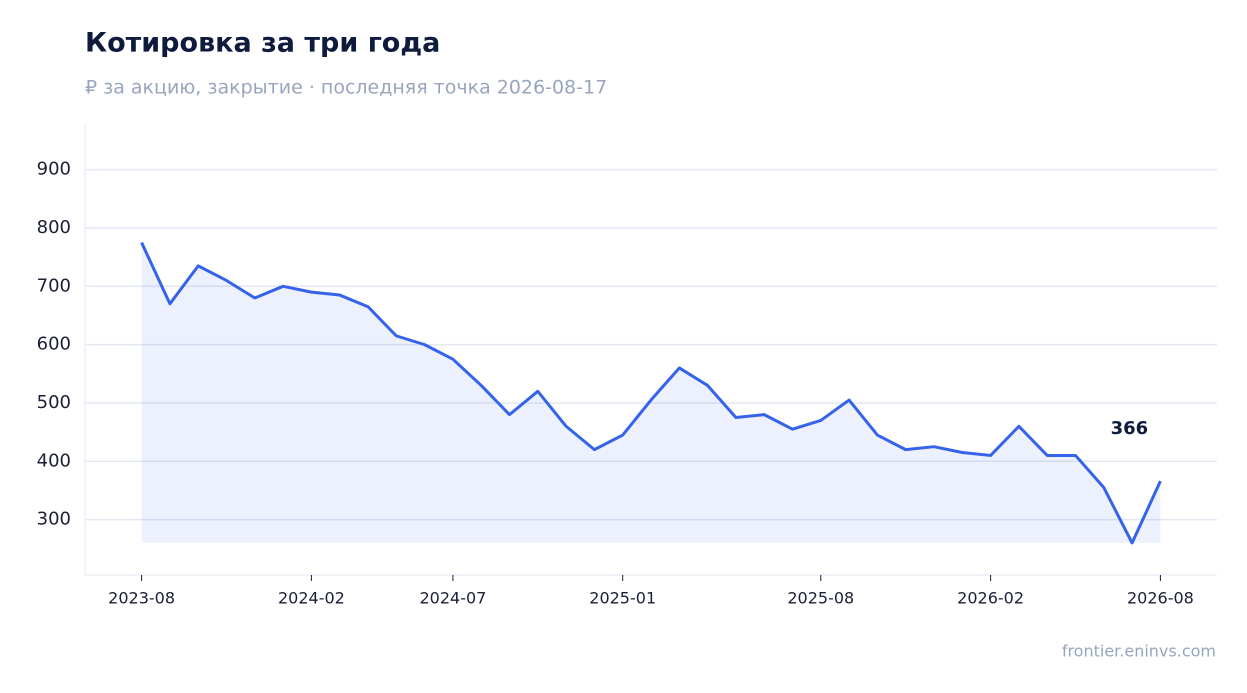  I want to click on chart-title: Котировка за три года, so click(262, 43).